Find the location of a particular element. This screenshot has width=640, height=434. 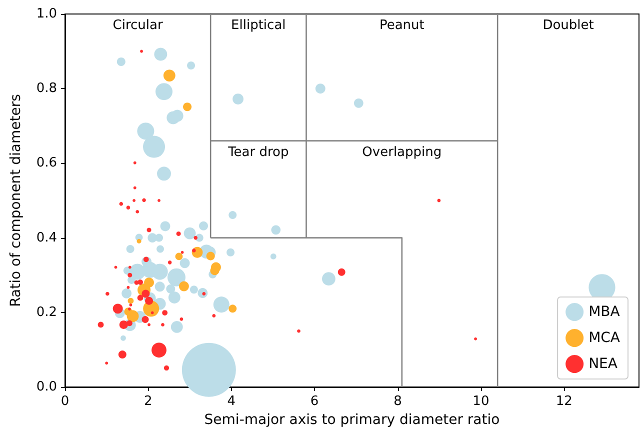

legend-label: MCA is located at coordinates (604, 338).